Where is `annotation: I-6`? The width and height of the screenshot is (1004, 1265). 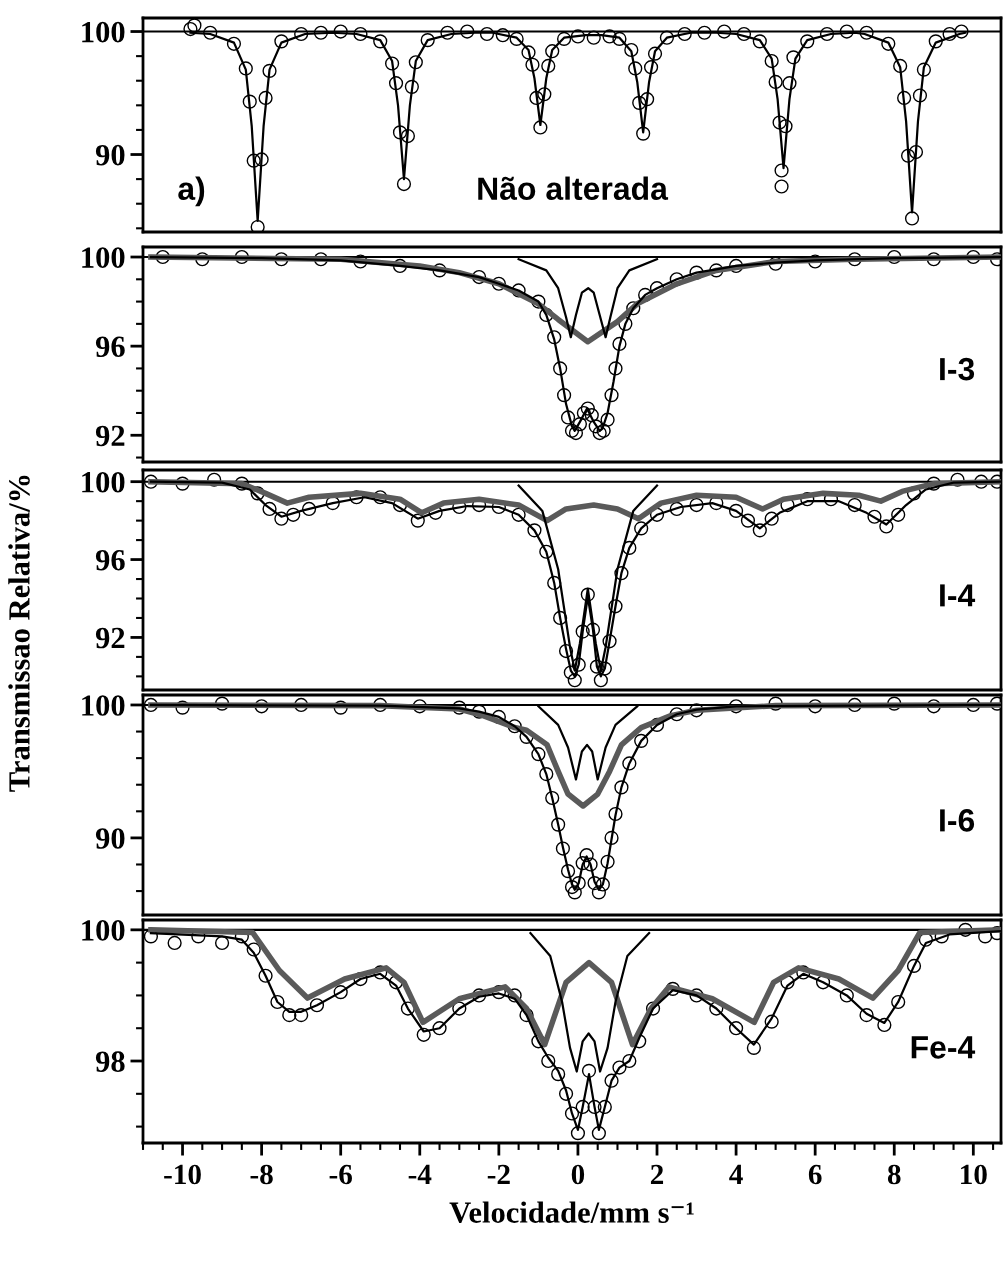 annotation: I-6 is located at coordinates (957, 820).